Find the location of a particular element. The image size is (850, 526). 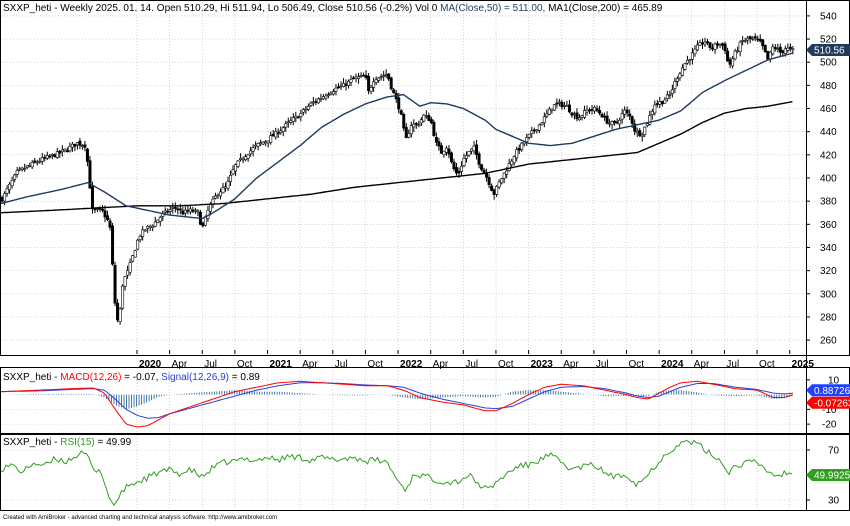

y-tick-label: 520 is located at coordinates (828, 40).